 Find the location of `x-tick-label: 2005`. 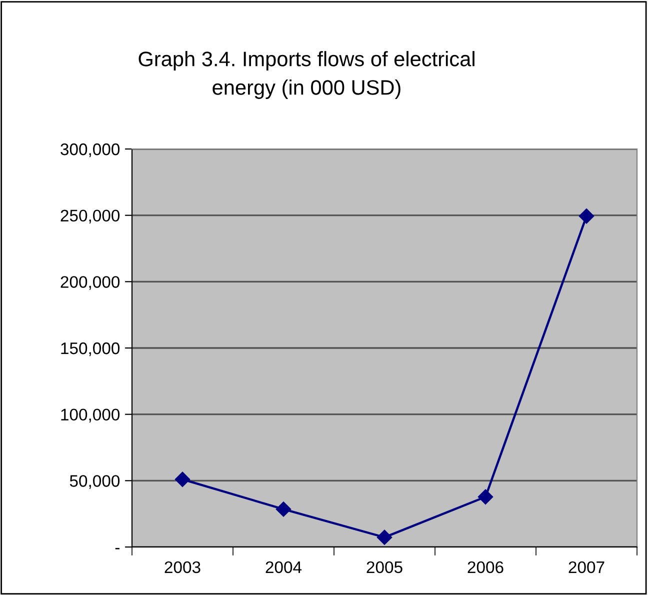

x-tick-label: 2005 is located at coordinates (384, 567).